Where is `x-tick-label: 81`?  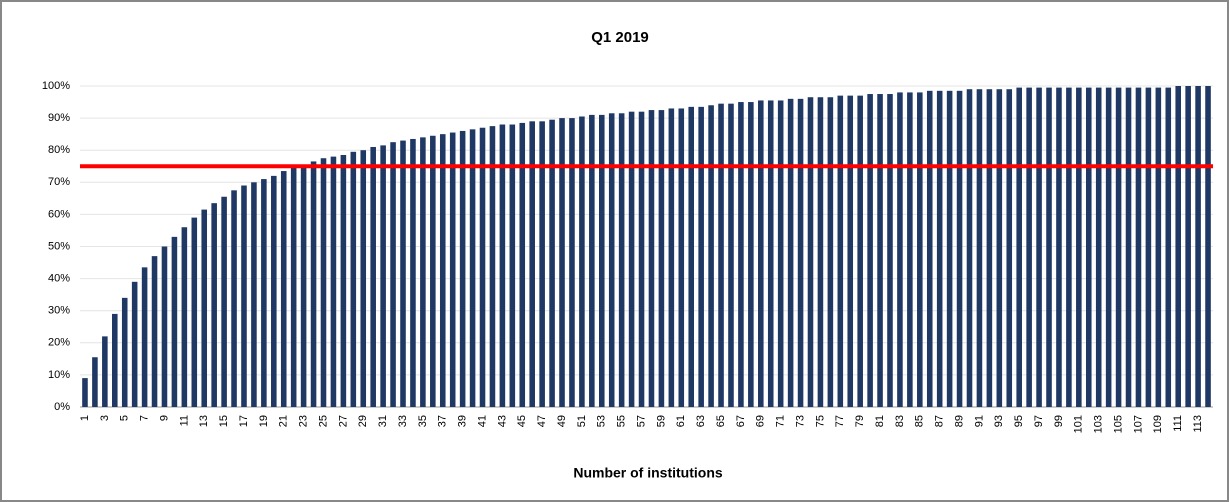
x-tick-label: 81 is located at coordinates (880, 421).